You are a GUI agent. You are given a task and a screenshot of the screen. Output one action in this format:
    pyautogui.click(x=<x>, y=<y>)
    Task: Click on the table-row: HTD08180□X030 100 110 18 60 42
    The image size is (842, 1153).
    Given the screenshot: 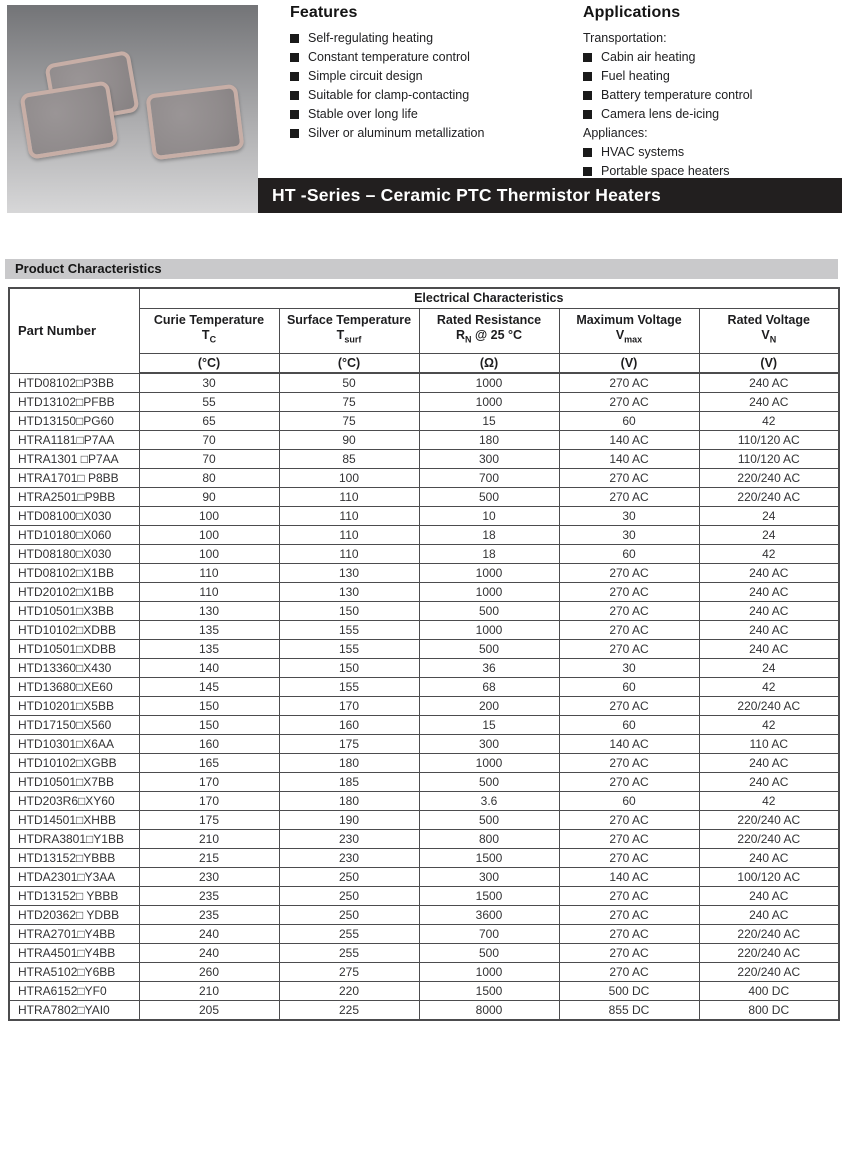 What is the action you would take?
    pyautogui.click(x=424, y=554)
    